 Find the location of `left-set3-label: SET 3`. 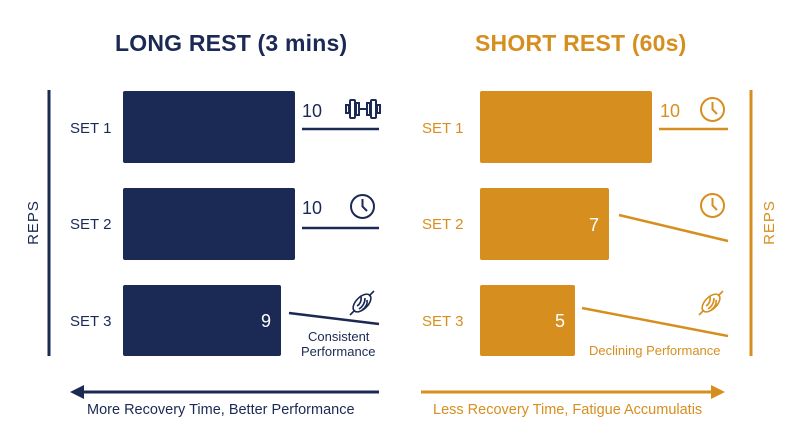

left-set3-label: SET 3 is located at coordinates (91, 321).